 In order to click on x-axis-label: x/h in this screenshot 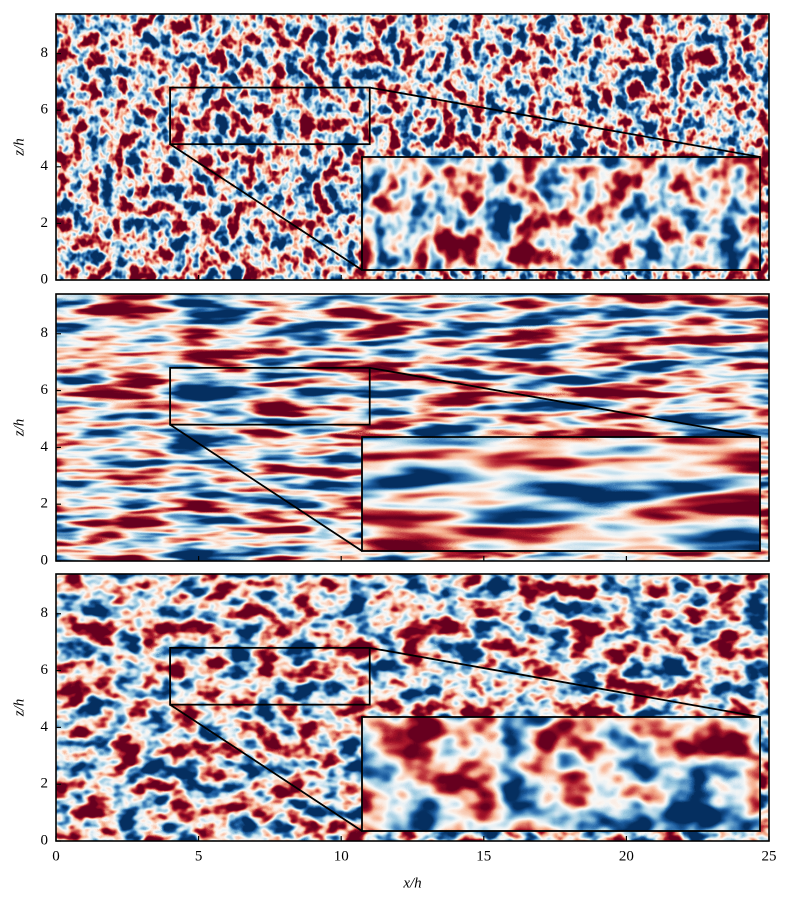, I will do `click(411, 883)`.